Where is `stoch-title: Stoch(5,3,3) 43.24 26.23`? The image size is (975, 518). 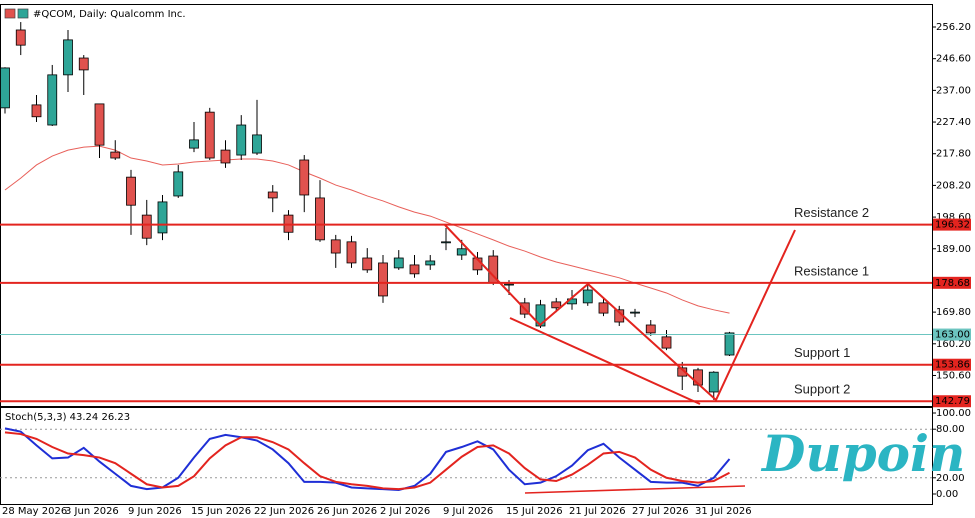 stoch-title: Stoch(5,3,3) 43.24 26.23 is located at coordinates (67, 417).